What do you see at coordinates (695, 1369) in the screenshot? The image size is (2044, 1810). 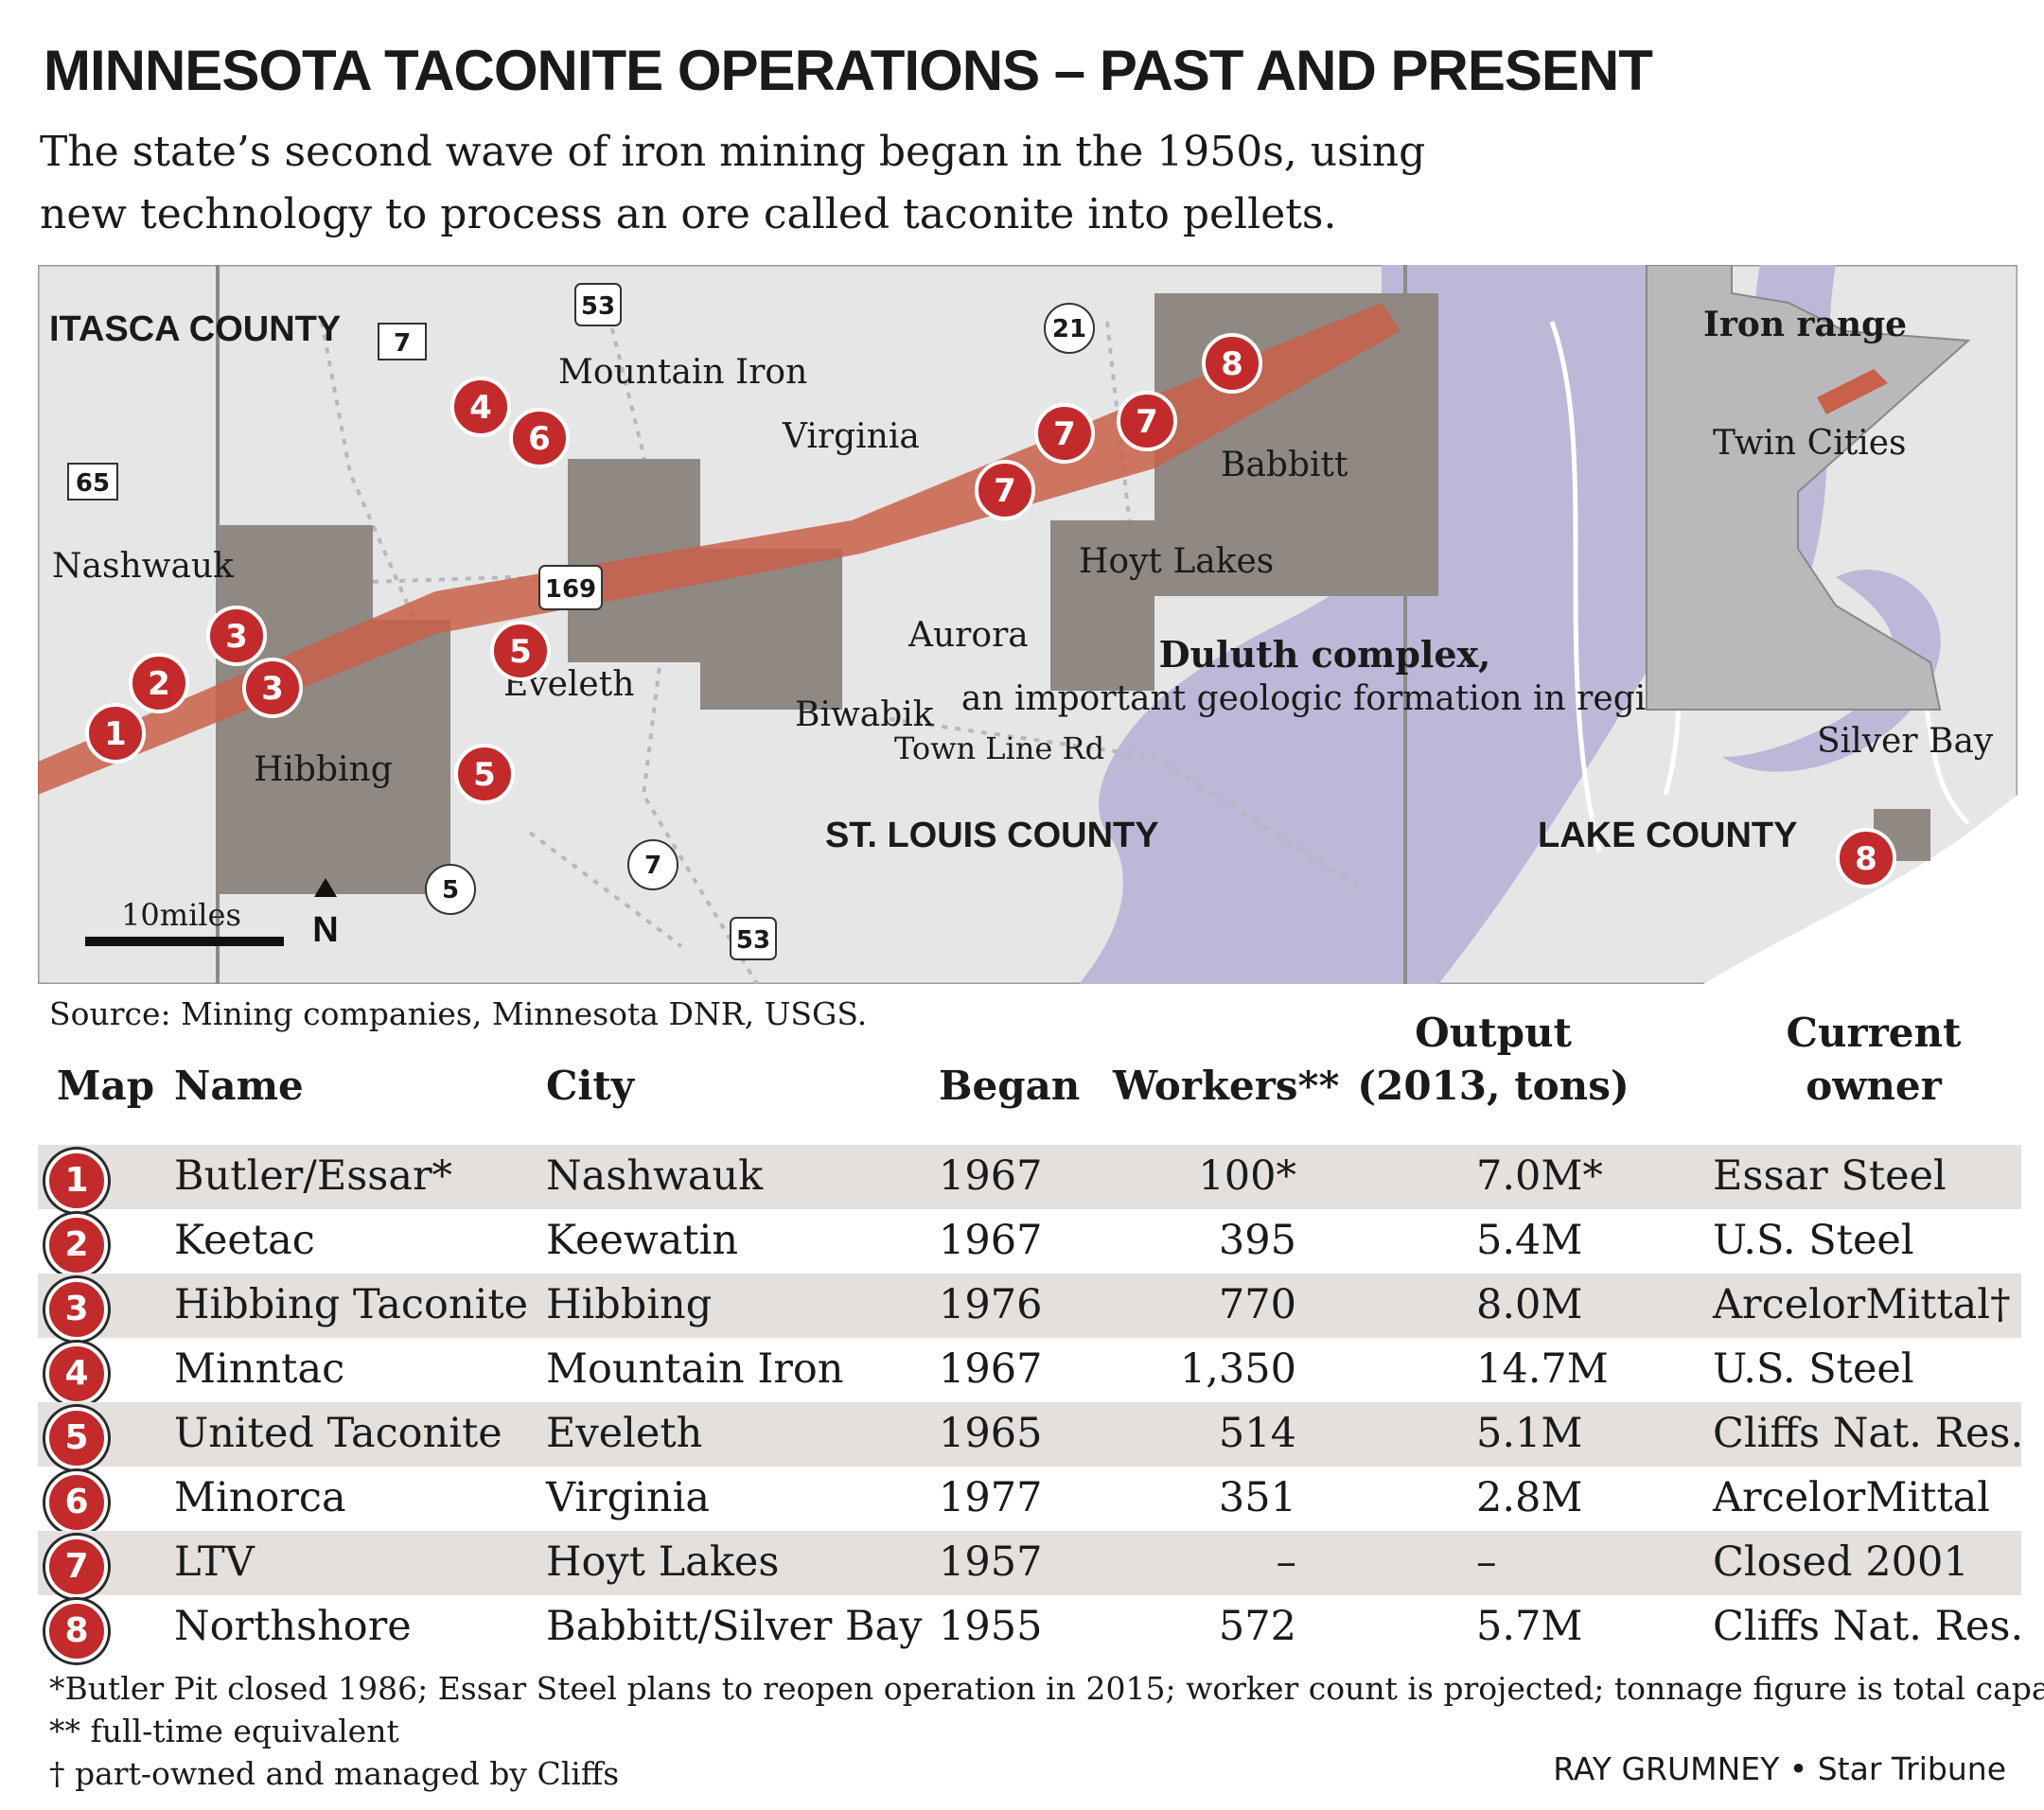 I see `cell-city: Mountain Iron` at bounding box center [695, 1369].